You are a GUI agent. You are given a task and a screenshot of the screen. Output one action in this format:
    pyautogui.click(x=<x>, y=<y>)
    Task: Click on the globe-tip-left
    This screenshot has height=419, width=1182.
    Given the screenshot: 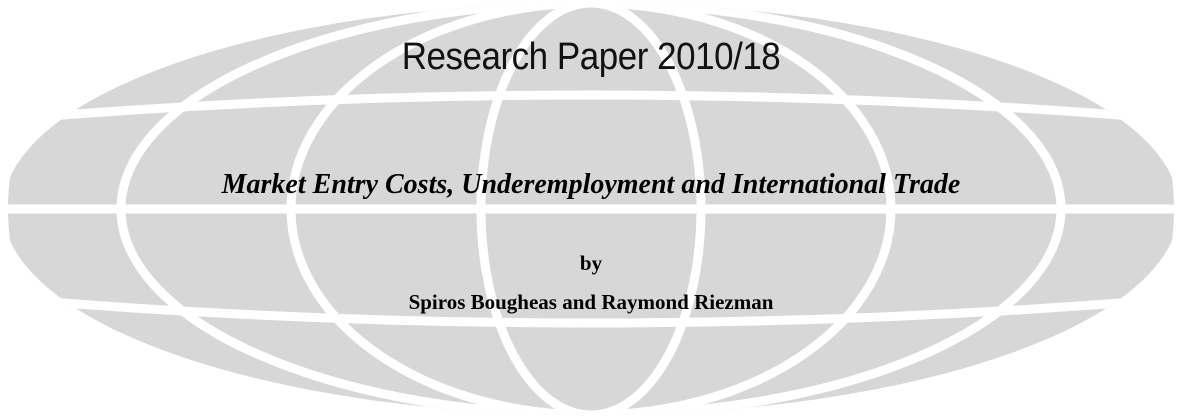 What is the action you would take?
    pyautogui.click(x=6, y=209)
    